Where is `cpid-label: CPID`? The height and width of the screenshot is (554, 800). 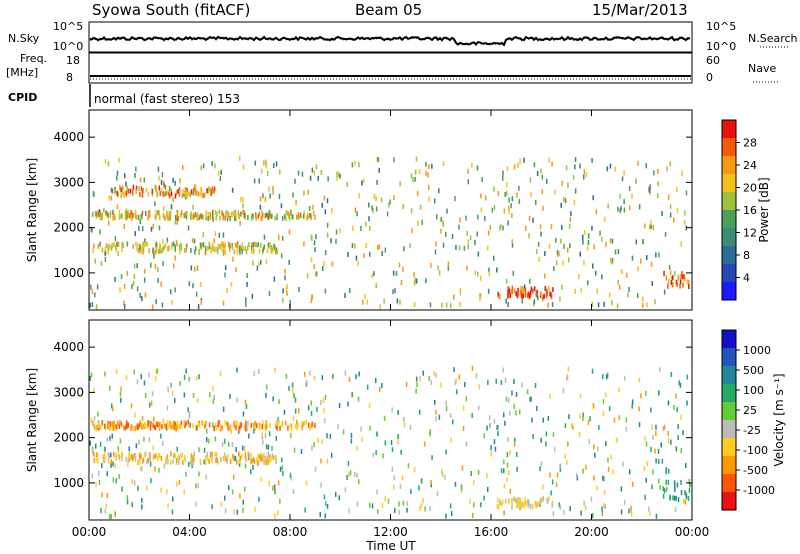 cpid-label: CPID is located at coordinates (22, 97).